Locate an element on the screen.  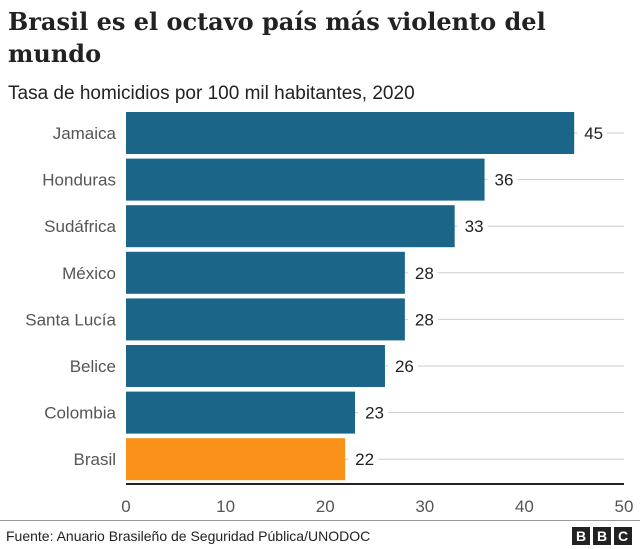
category-label: Honduras is located at coordinates (79, 180).